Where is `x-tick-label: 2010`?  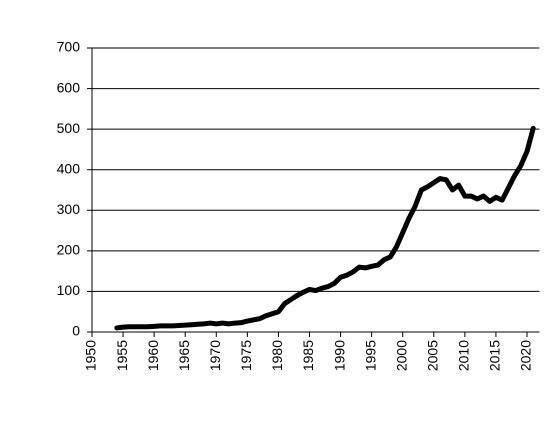 x-tick-label: 2010 is located at coordinates (464, 355).